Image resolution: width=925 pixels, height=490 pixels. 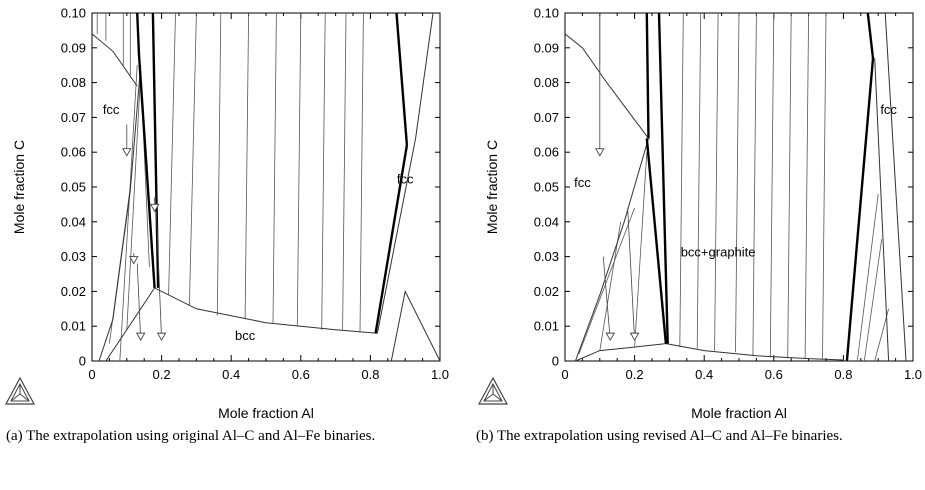 I want to click on y-tick-label: 0.09, so click(x=73, y=47).